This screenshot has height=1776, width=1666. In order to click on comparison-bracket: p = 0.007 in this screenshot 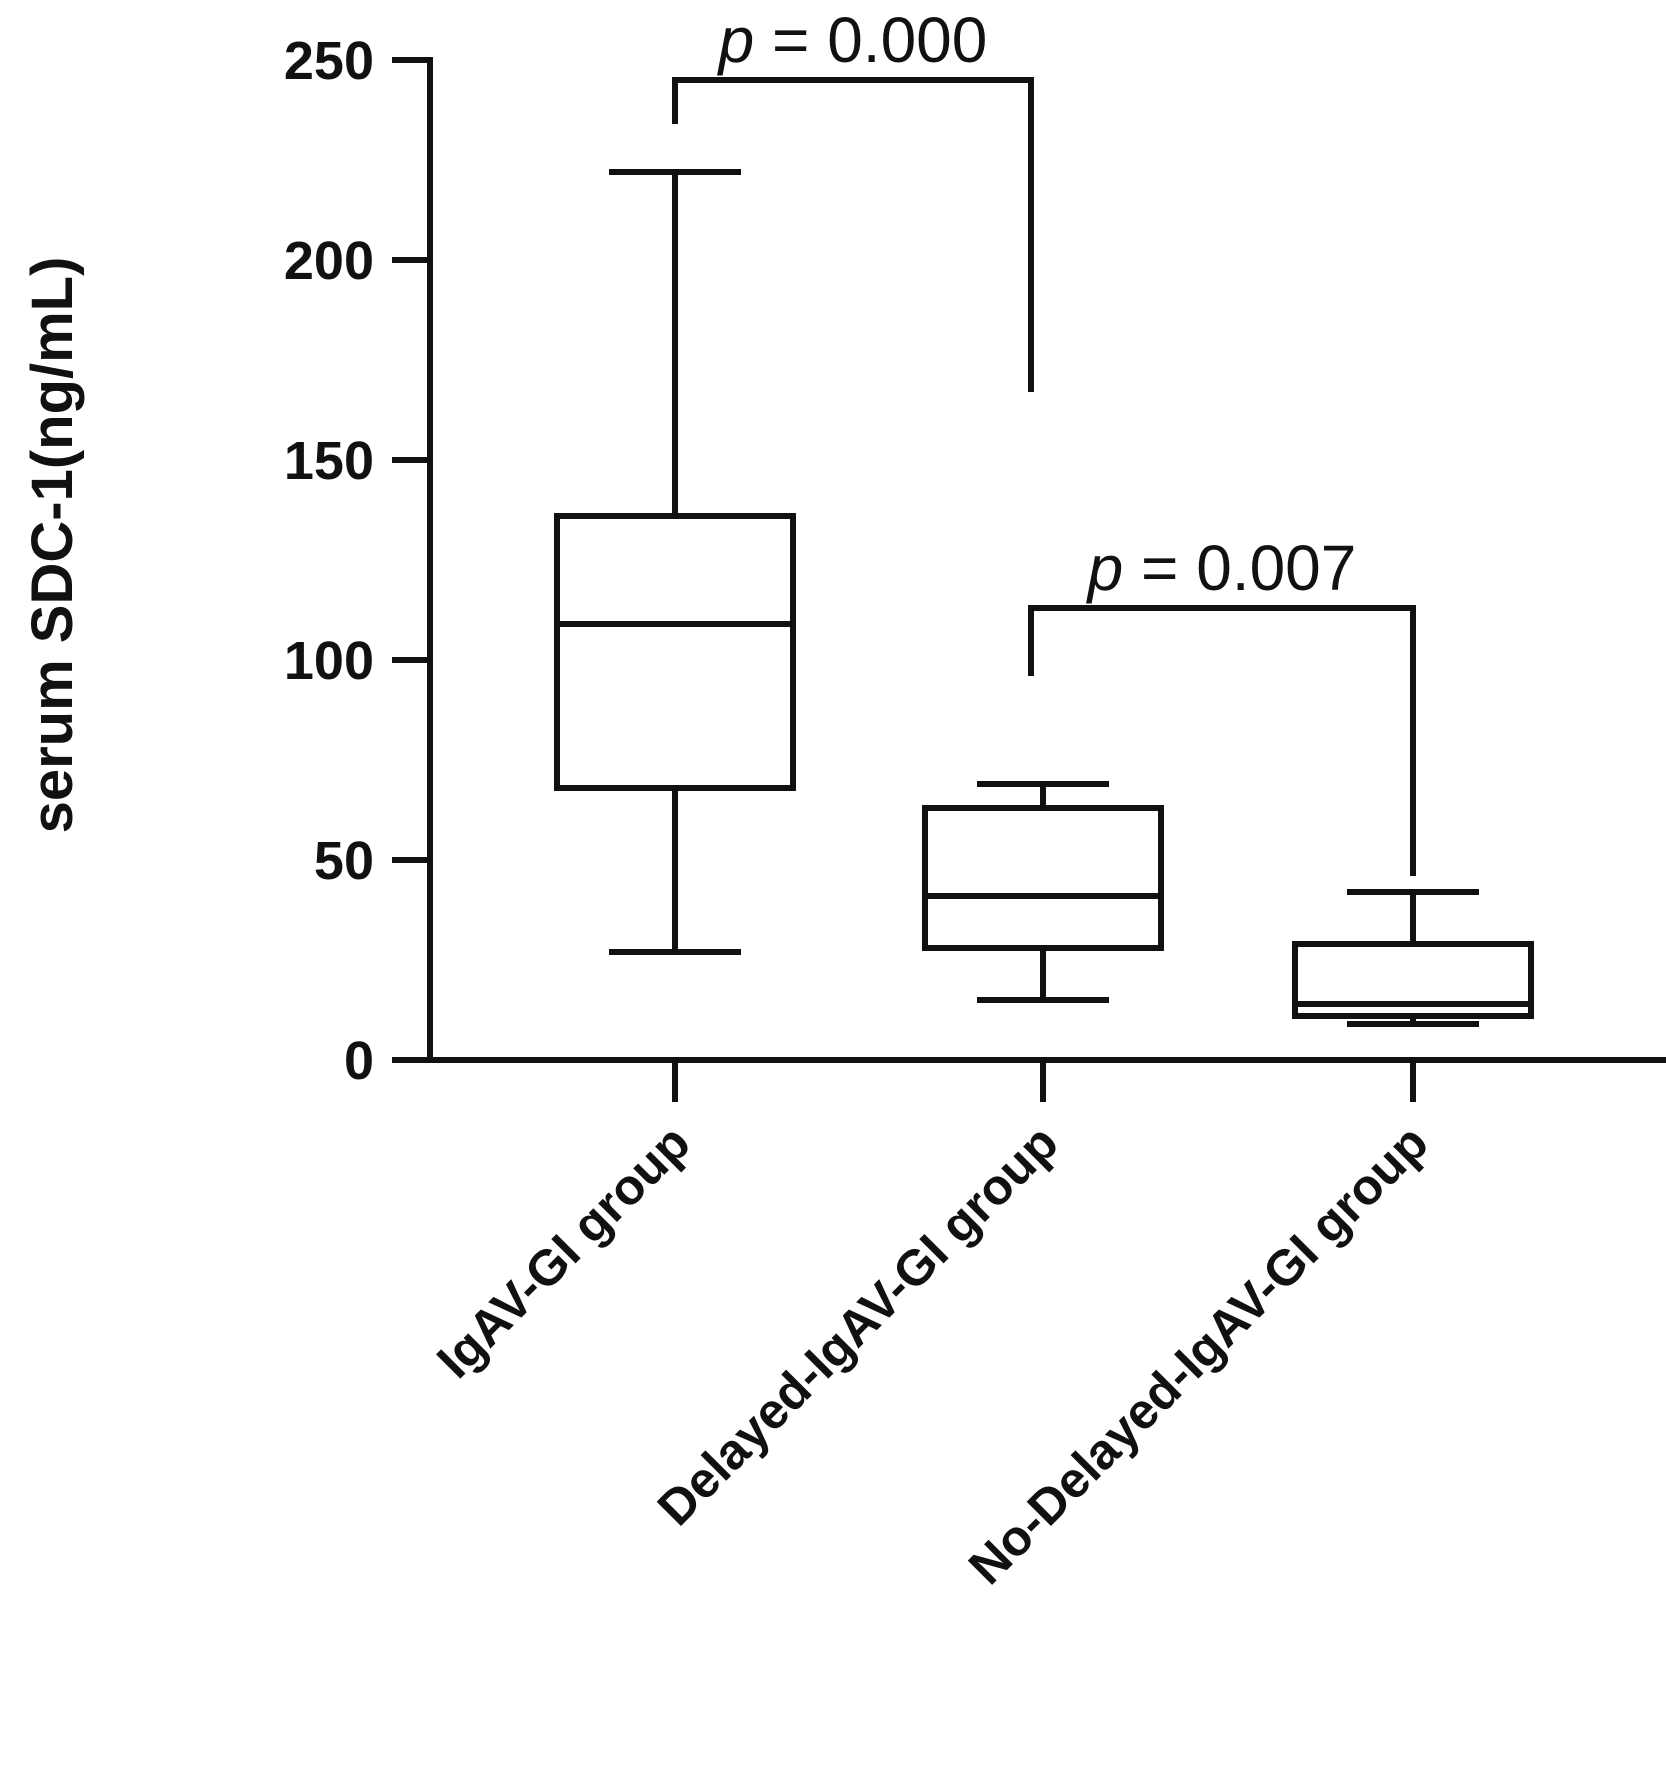, I will do `click(1222, 704)`.